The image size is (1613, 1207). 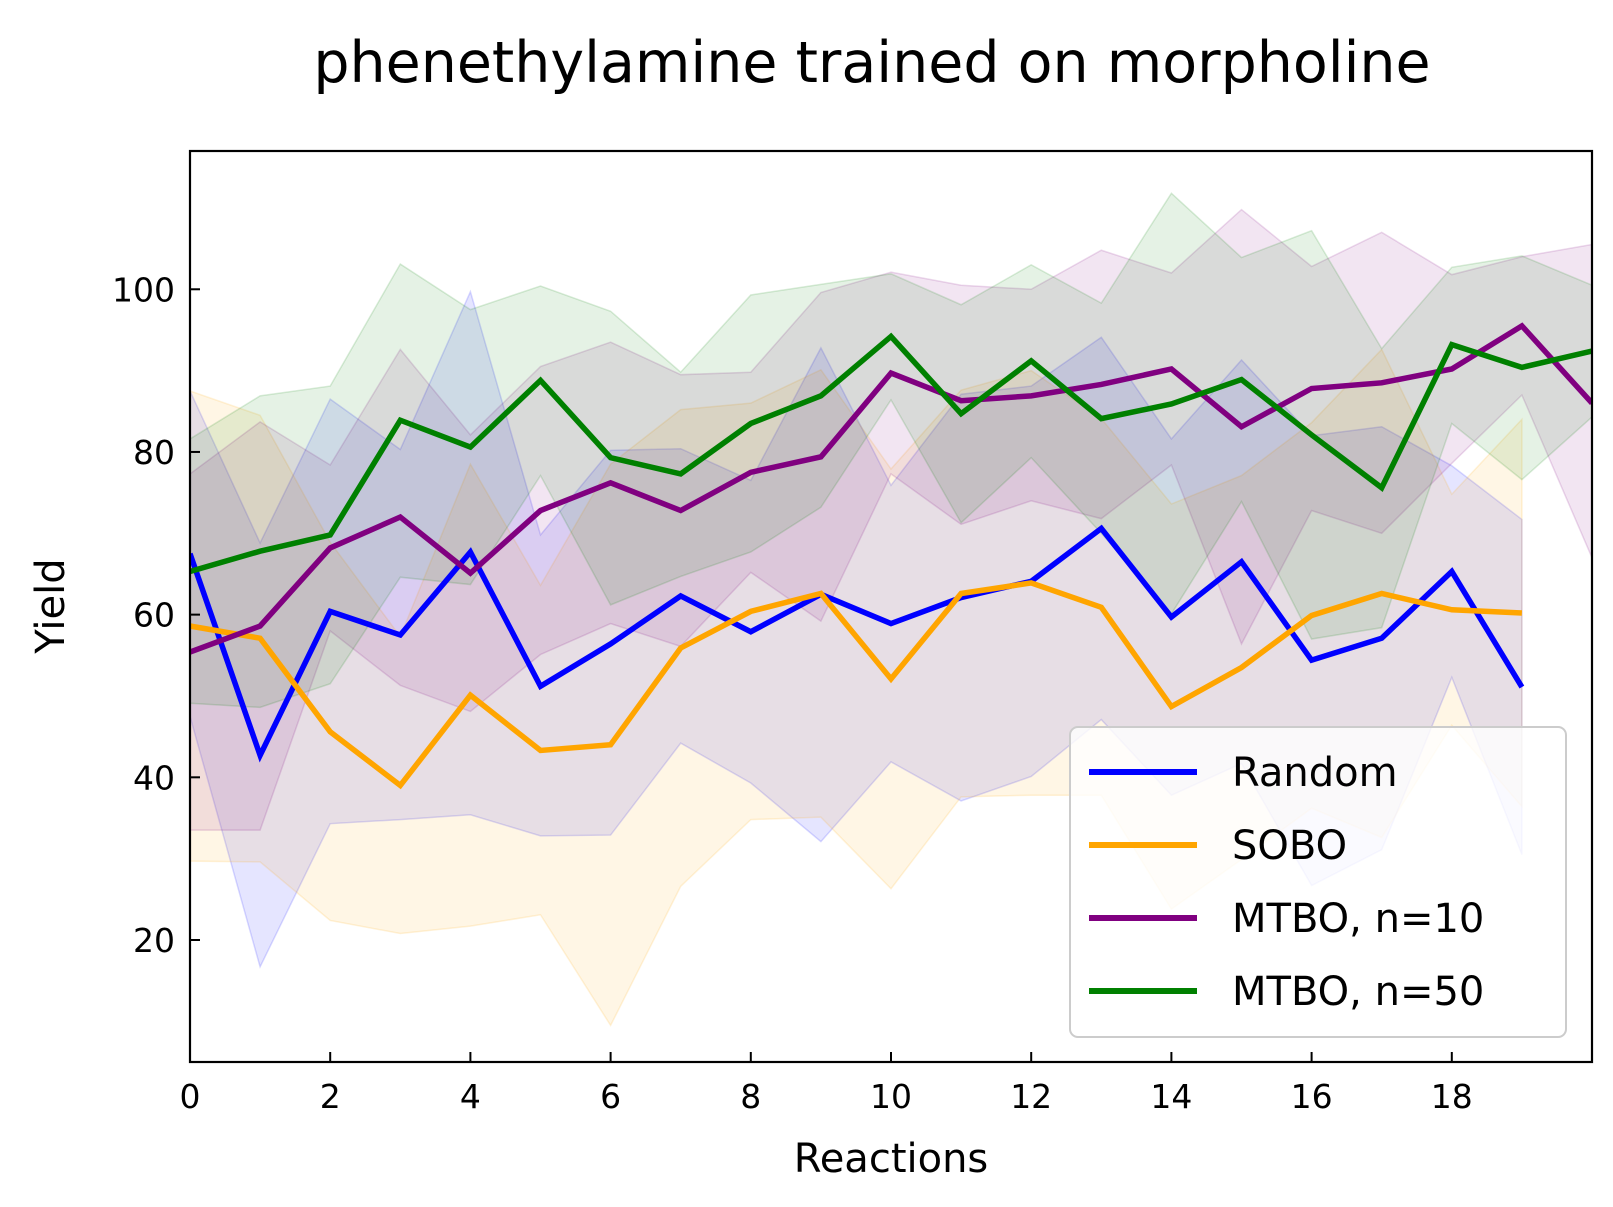 I want to click on y-tick-label: 40, so click(x=154, y=777).